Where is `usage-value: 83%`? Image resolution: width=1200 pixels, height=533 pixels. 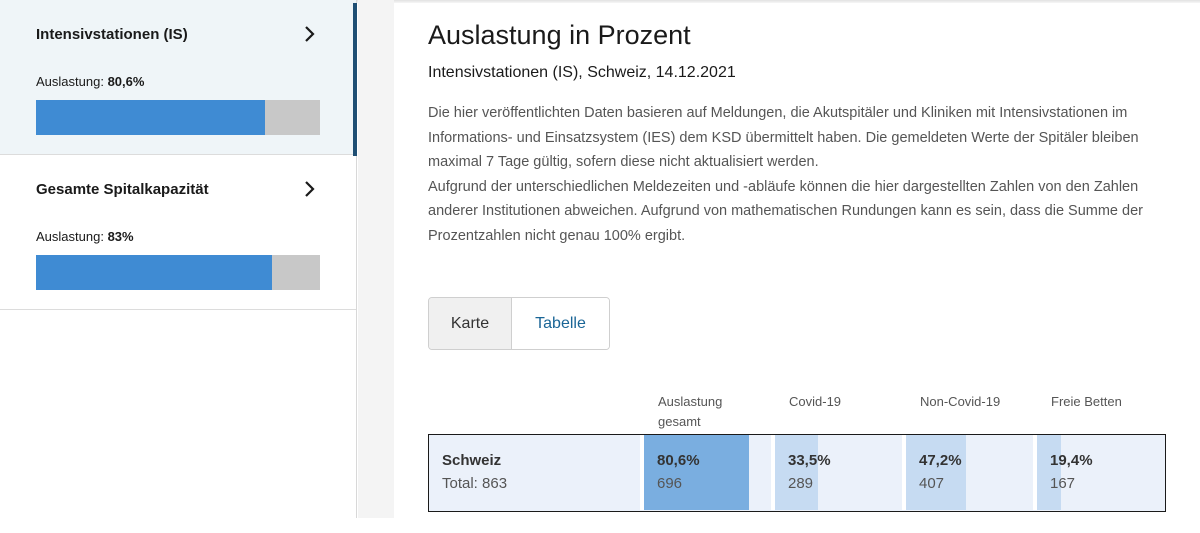
usage-value: 83% is located at coordinates (120, 236).